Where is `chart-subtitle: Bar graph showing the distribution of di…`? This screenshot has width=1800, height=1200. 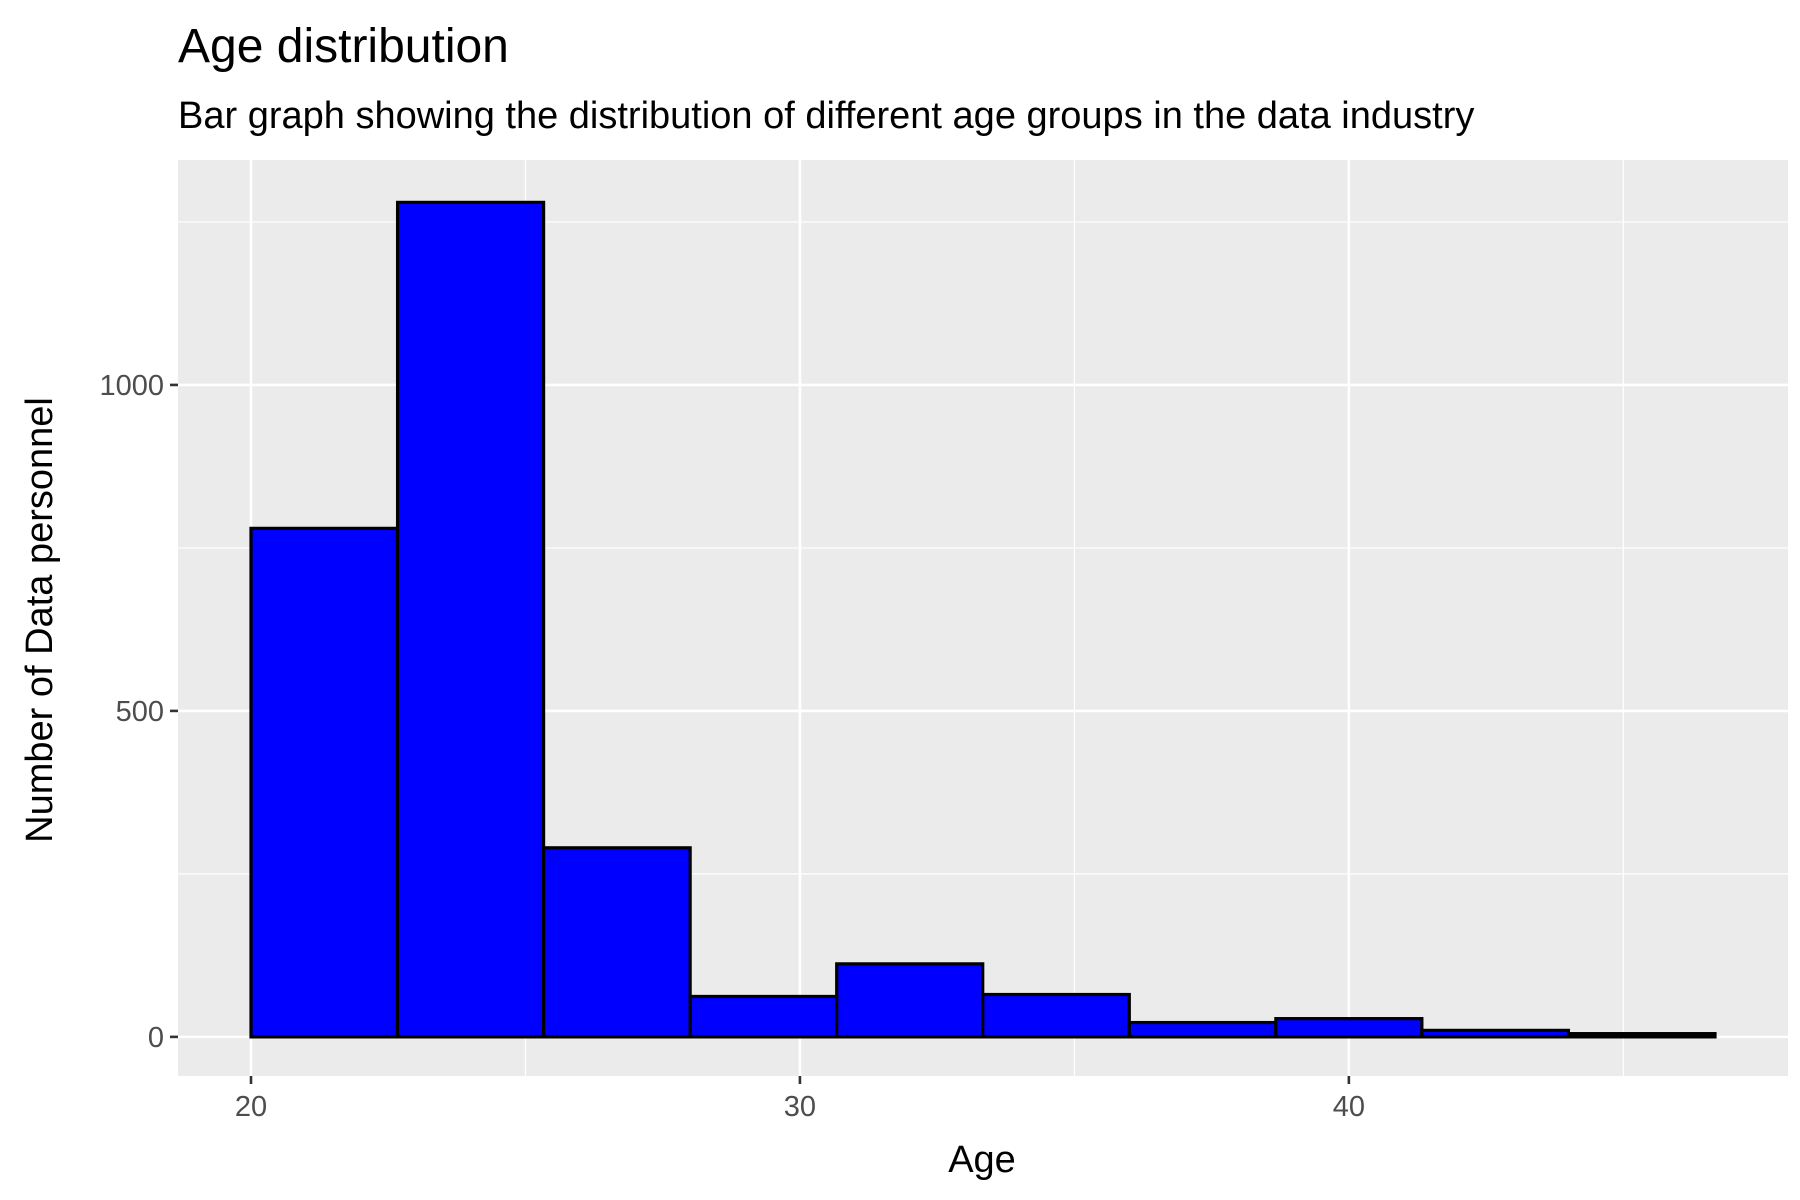 chart-subtitle: Bar graph showing the distribution of di… is located at coordinates (826, 116).